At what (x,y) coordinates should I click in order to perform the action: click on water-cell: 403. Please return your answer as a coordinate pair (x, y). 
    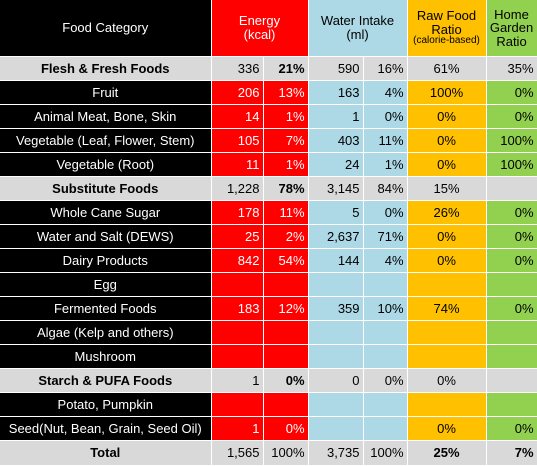
    Looking at the image, I should click on (336, 140).